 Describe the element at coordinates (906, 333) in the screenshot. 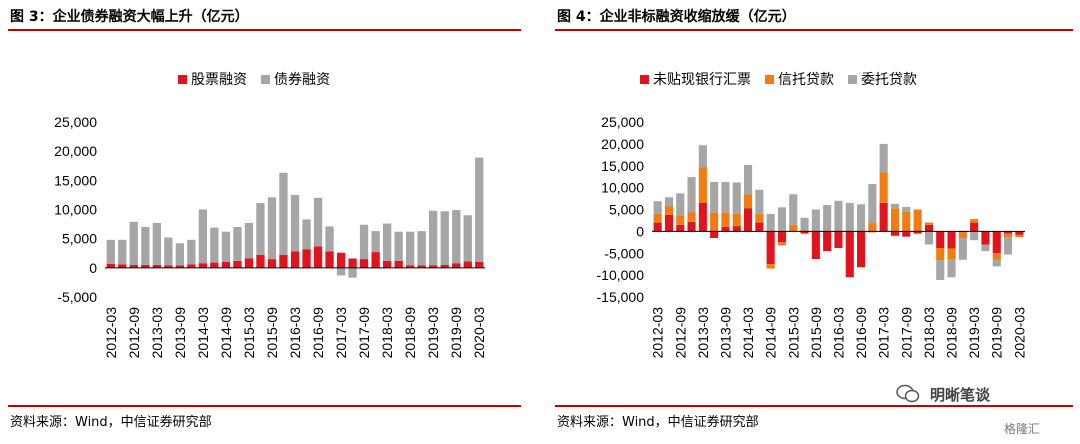

I see `right-xtick-label: 2017-09` at that location.